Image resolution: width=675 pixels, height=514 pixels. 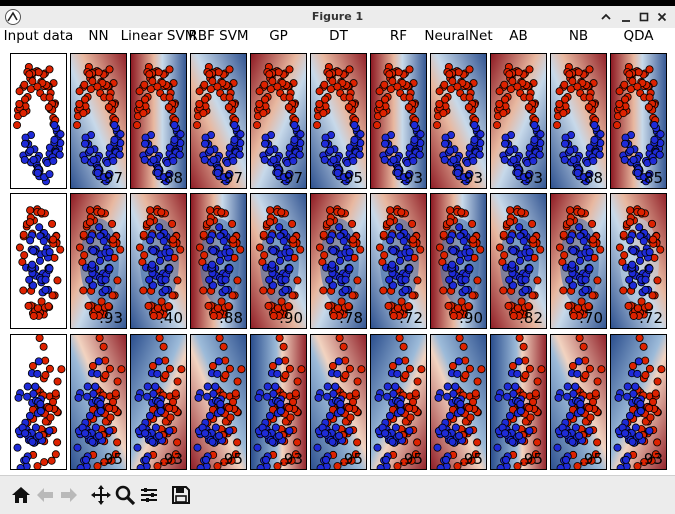 What do you see at coordinates (644, 17) in the screenshot?
I see `maximize-icon` at bounding box center [644, 17].